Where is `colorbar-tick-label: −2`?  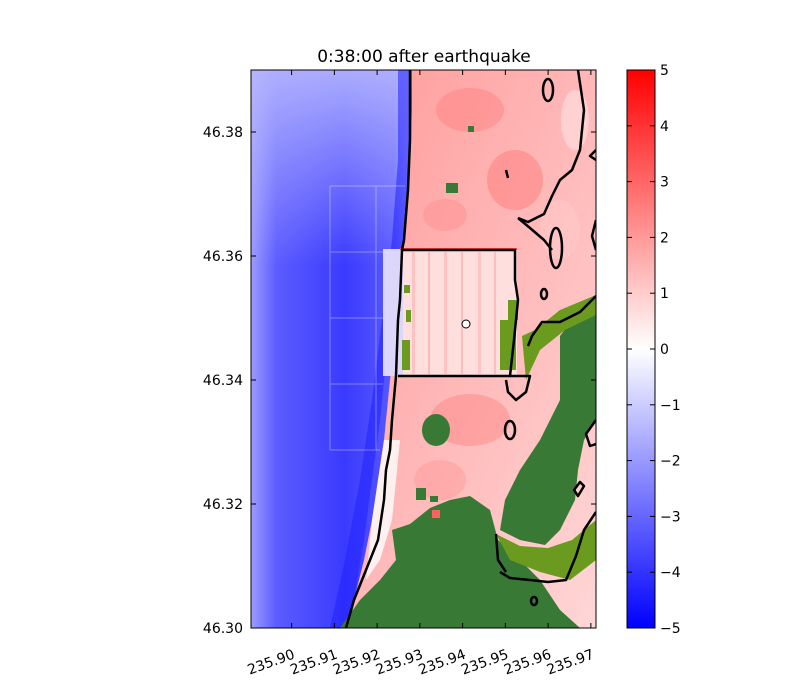 colorbar-tick-label: −2 is located at coordinates (670, 462).